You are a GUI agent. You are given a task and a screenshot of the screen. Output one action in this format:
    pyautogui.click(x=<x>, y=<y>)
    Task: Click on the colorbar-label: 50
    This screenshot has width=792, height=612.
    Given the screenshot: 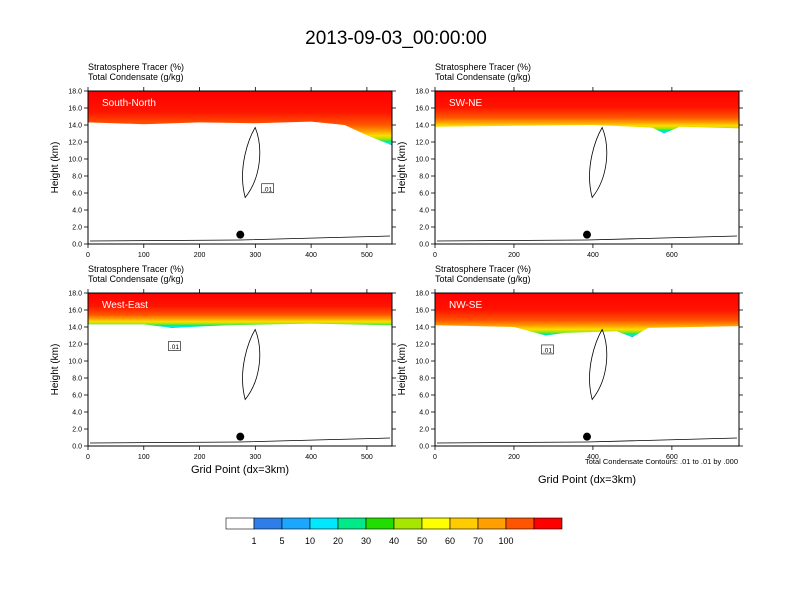 What is the action you would take?
    pyautogui.click(x=422, y=541)
    